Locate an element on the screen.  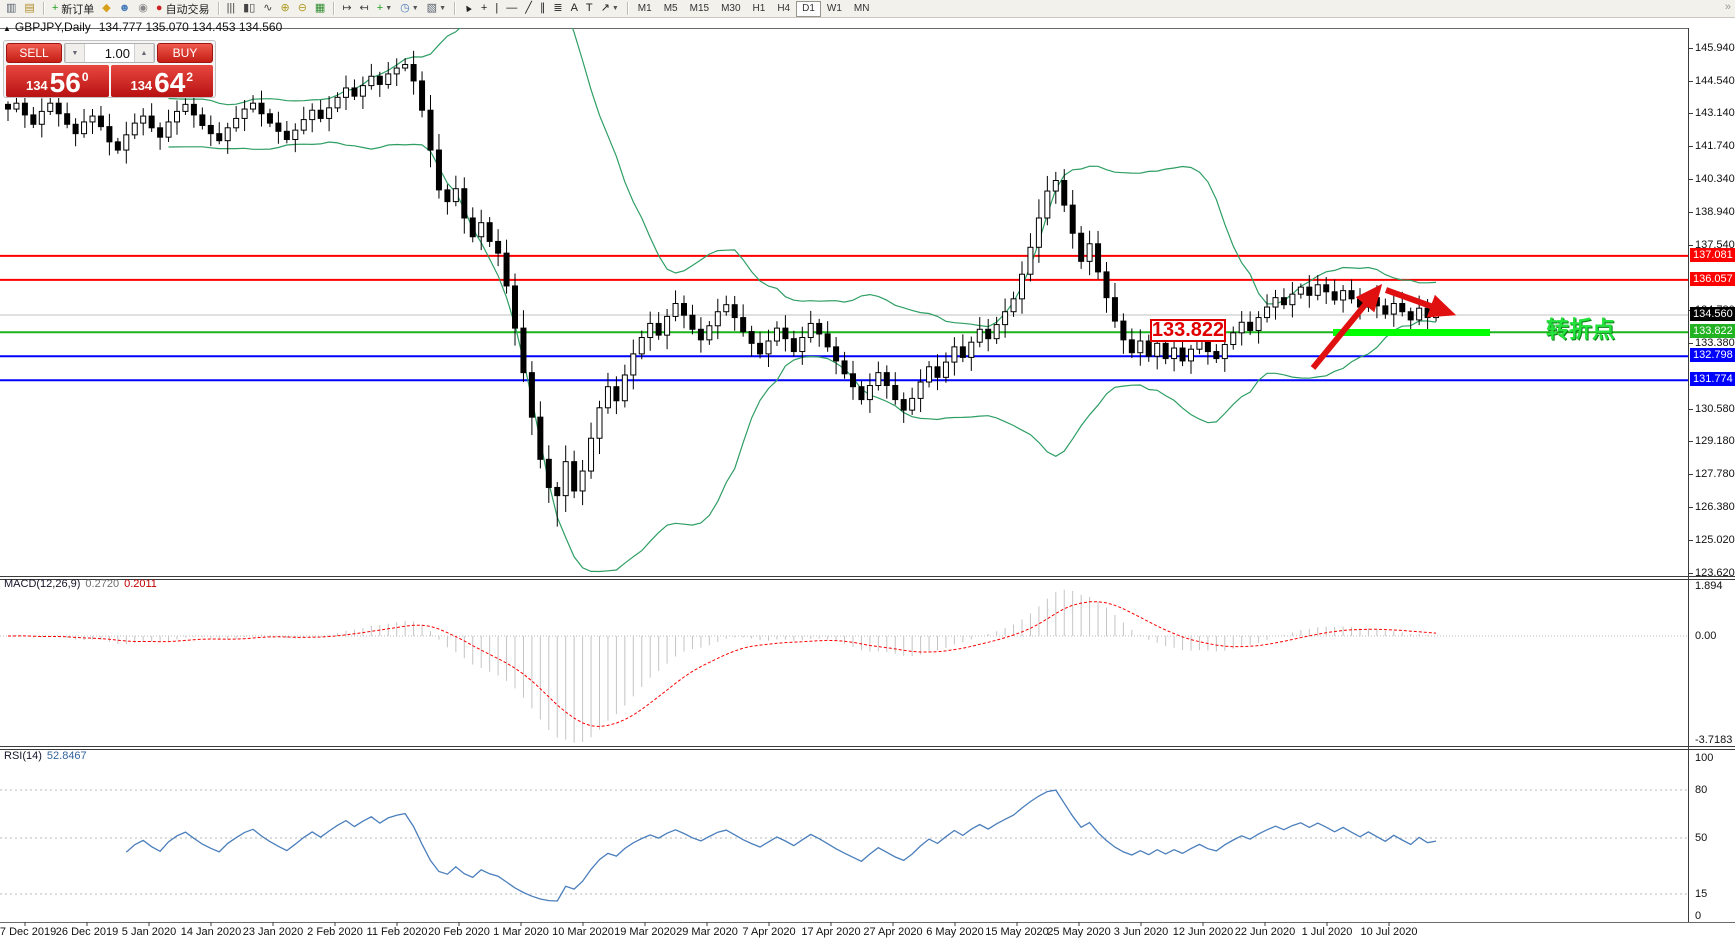
periods-icon-caret: ▼ is located at coordinates (415, 8).